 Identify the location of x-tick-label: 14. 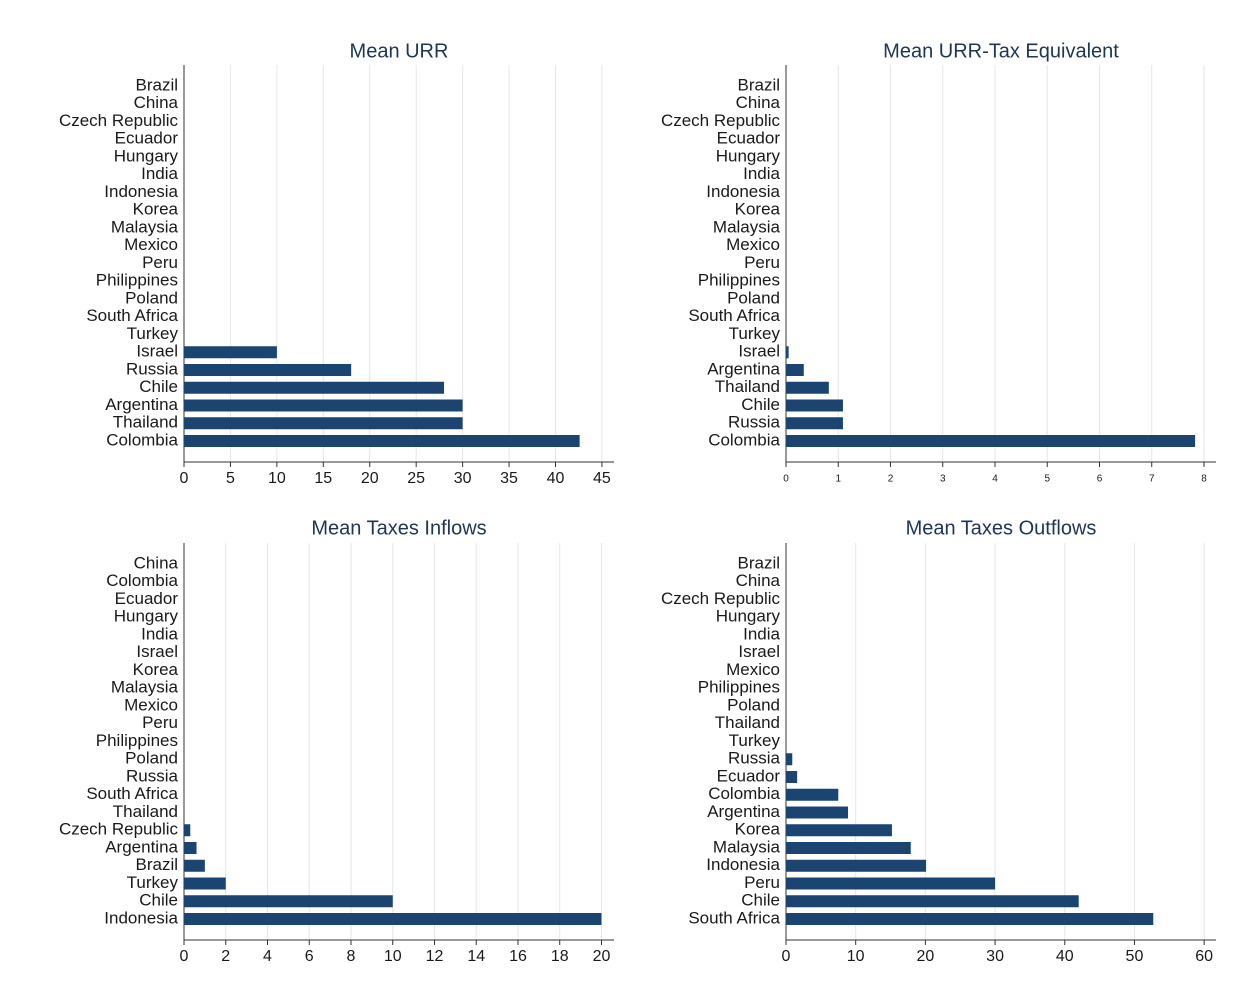
(476, 956).